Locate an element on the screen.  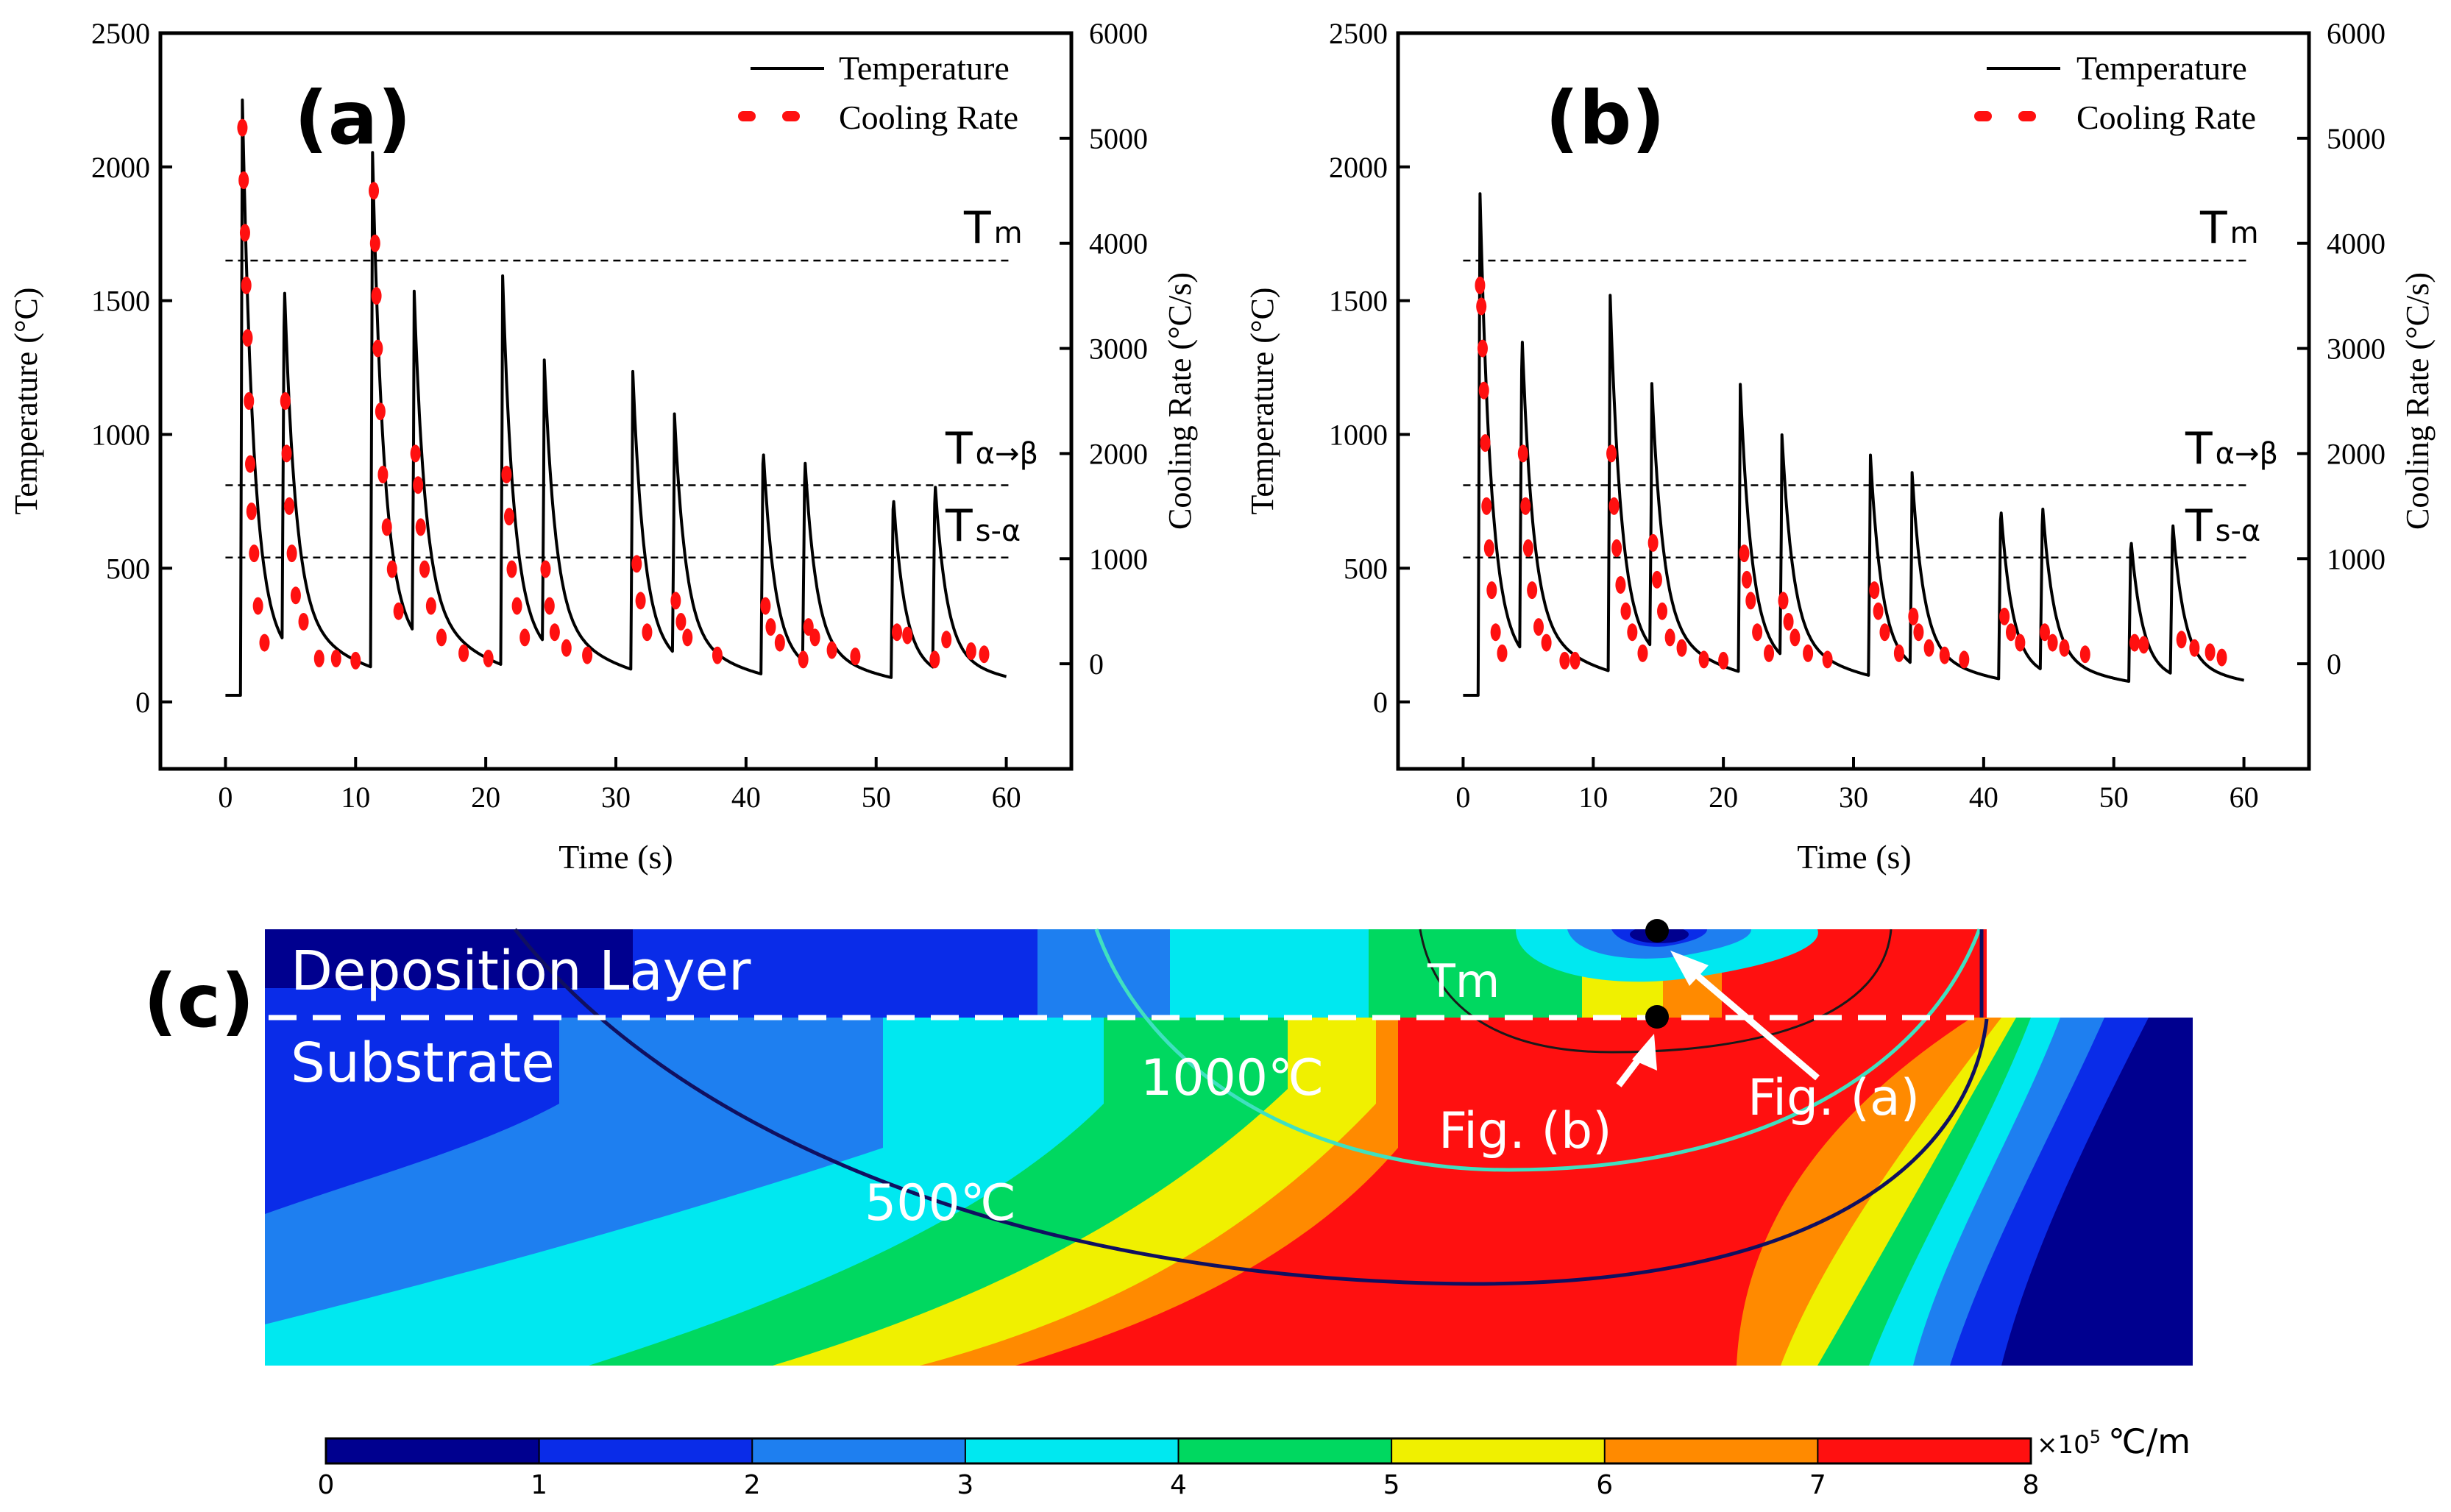
y-axis-label: Temperature (°C) is located at coordinates (1262, 401).